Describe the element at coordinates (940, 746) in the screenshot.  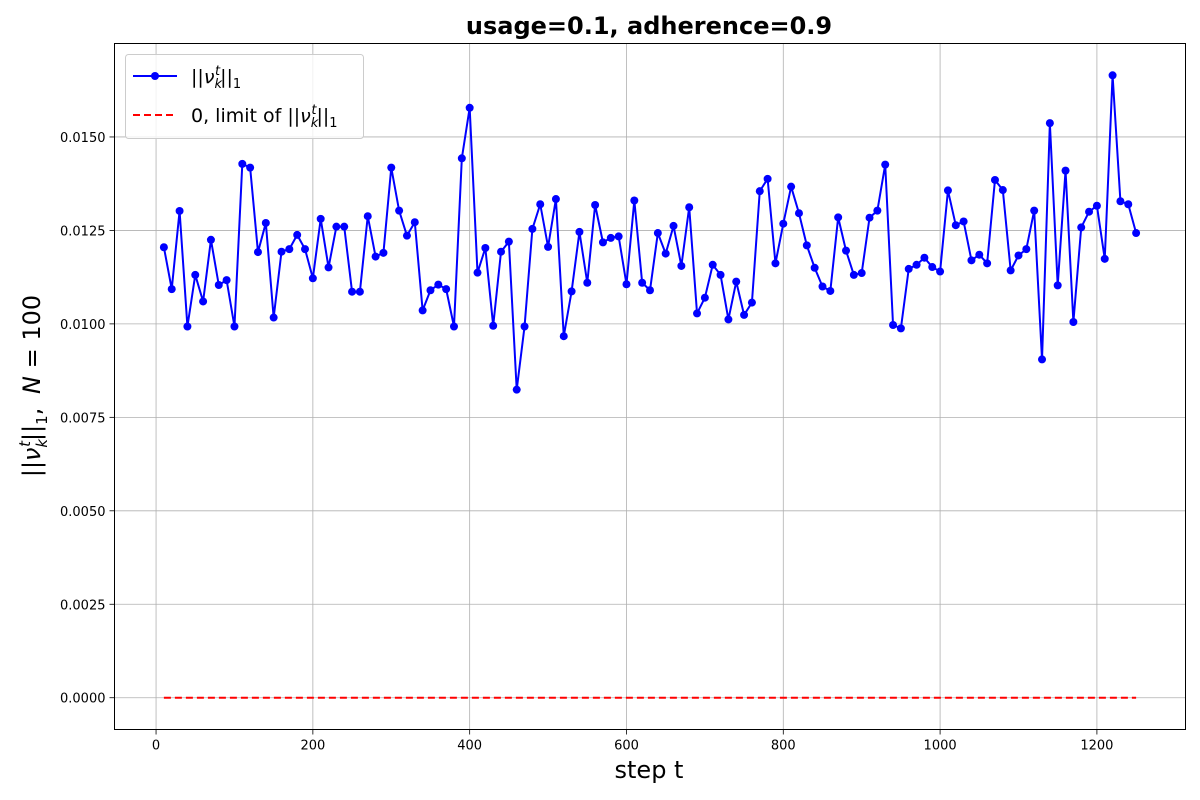
I see `x-tick-label: 1000` at that location.